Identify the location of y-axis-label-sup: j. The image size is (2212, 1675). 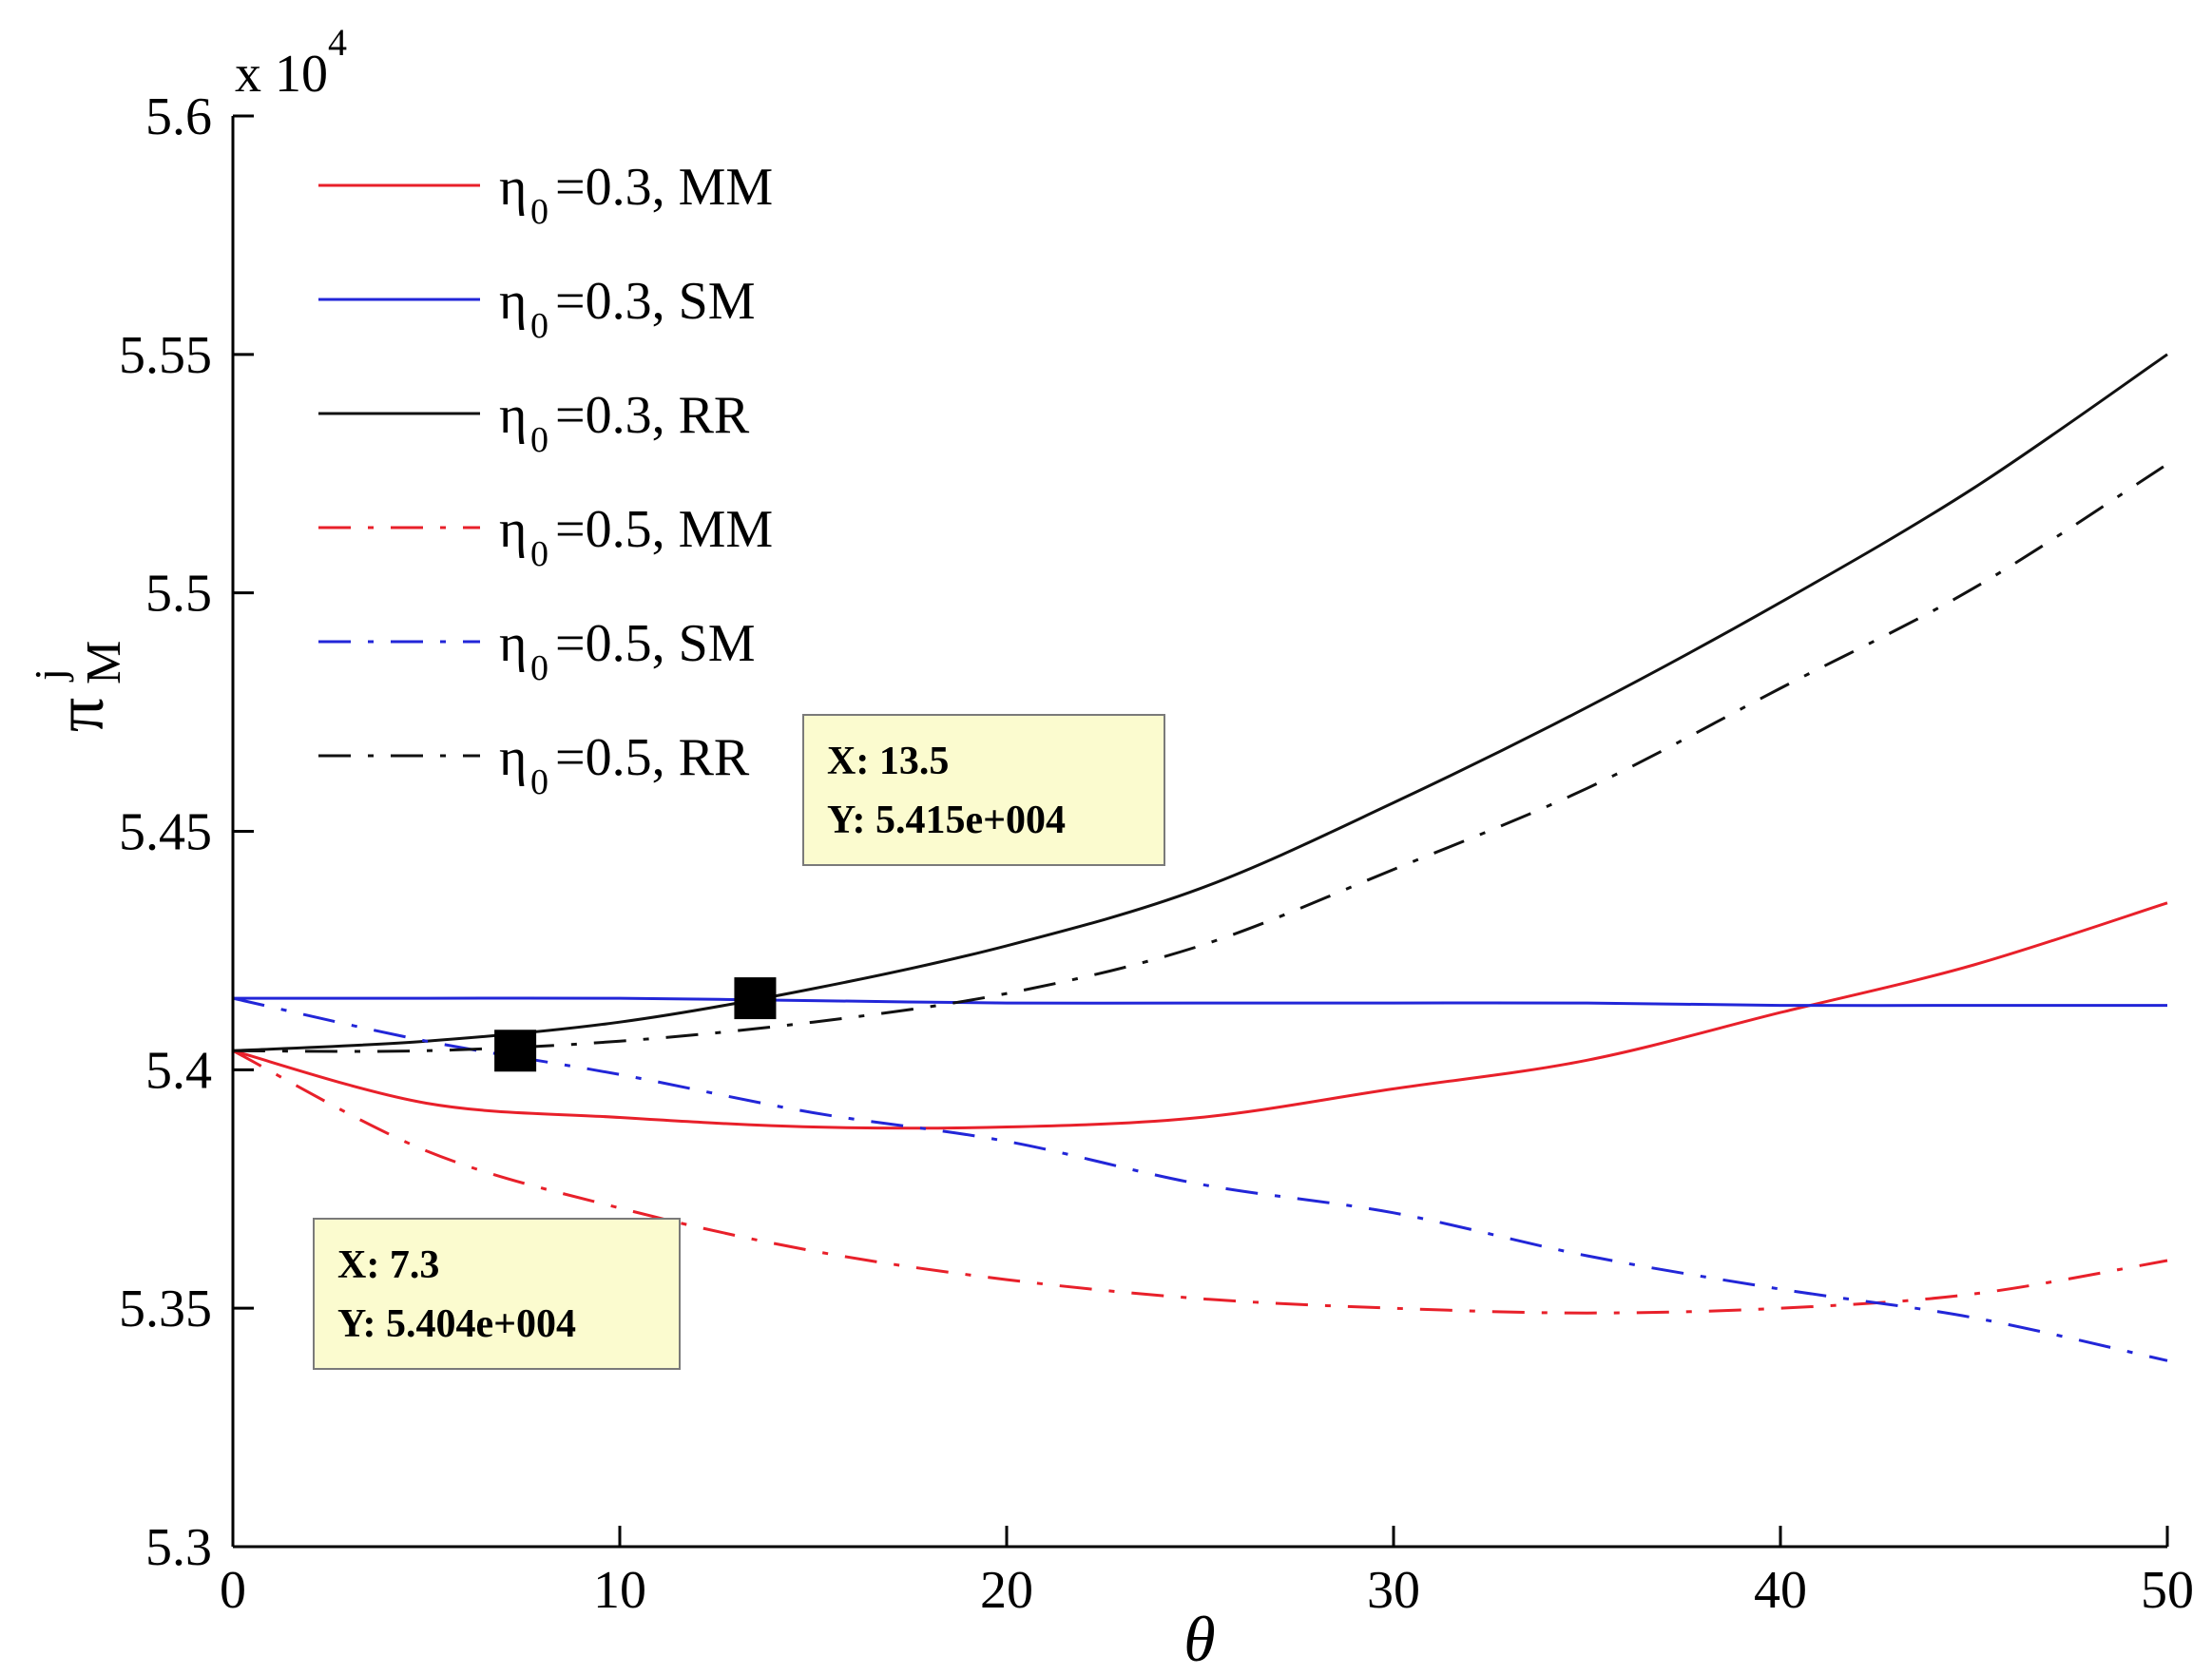
(50, 675).